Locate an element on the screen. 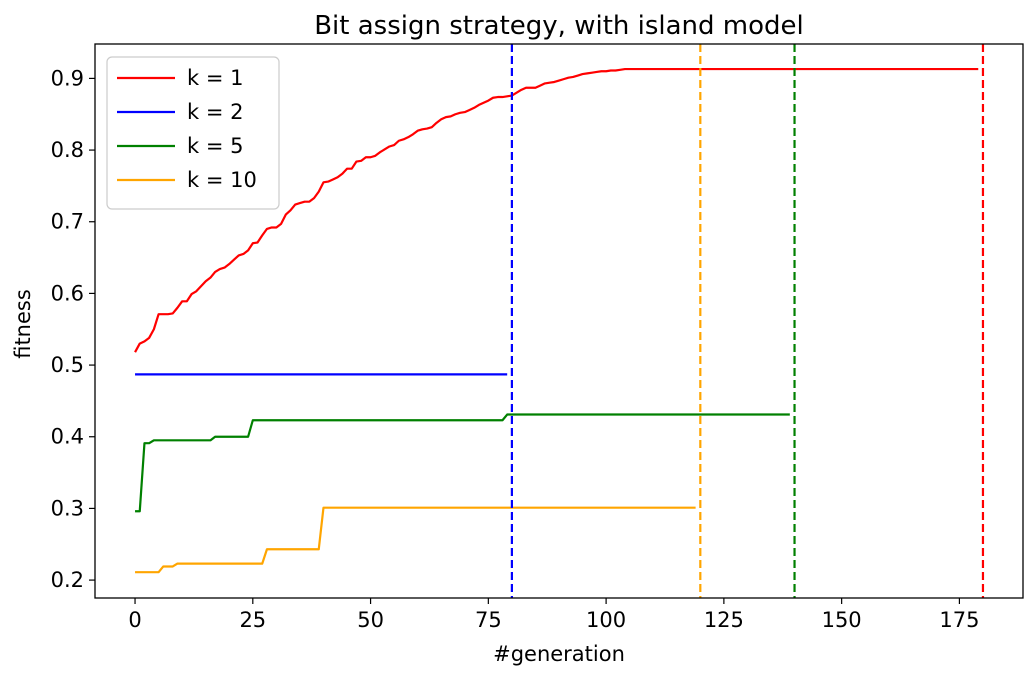 The image size is (1036, 677). x-tick-label: 75 is located at coordinates (488, 620).